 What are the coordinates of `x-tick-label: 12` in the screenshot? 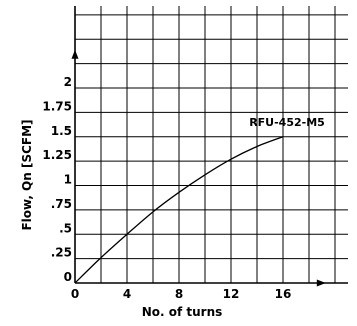 It's located at (231, 294).